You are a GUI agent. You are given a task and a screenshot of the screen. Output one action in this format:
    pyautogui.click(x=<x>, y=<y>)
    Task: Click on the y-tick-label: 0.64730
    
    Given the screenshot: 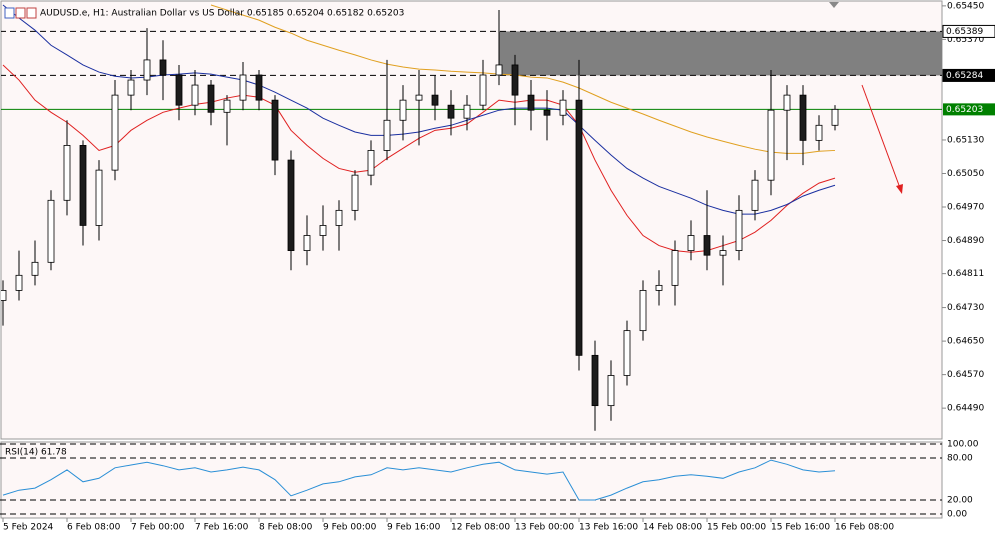 What is the action you would take?
    pyautogui.click(x=965, y=308)
    